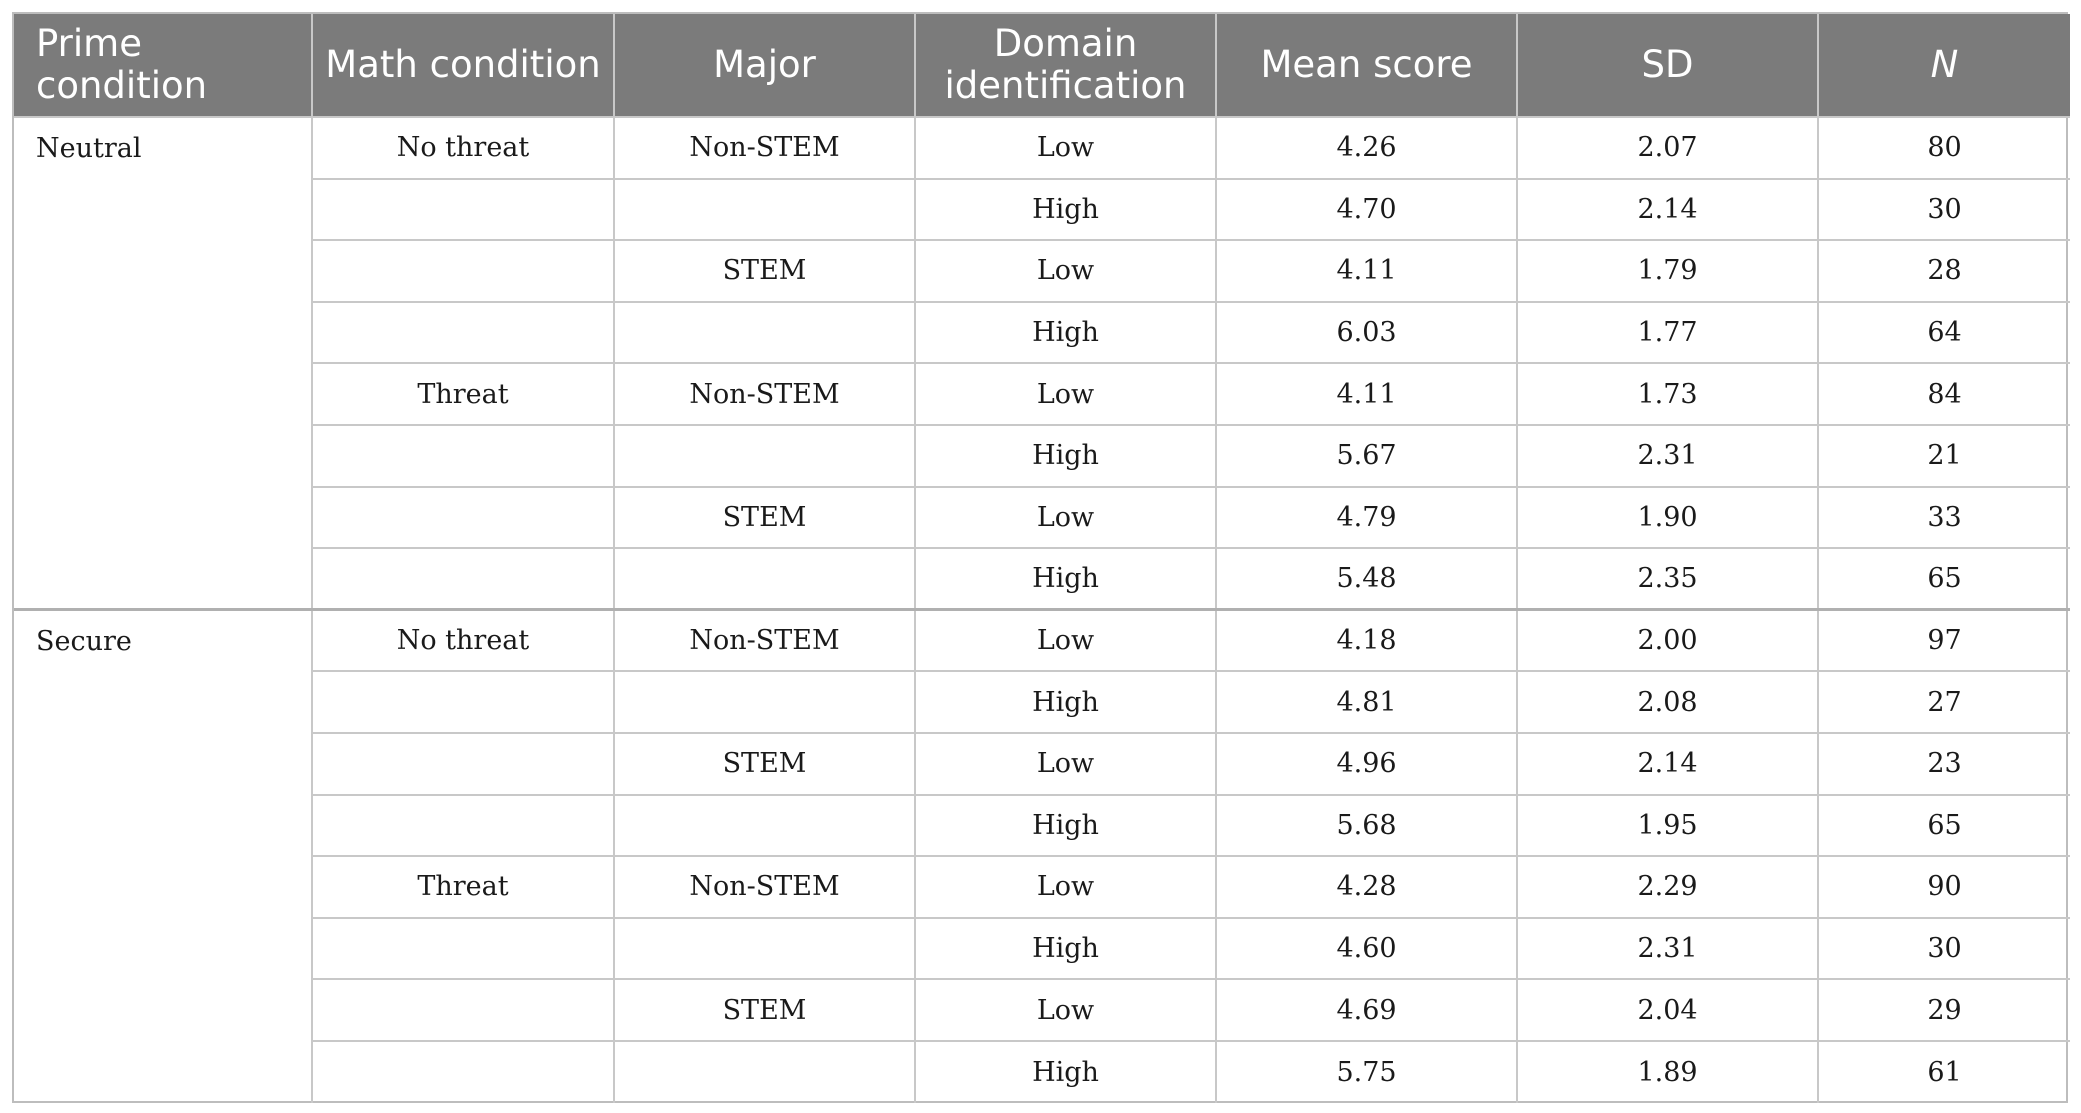  Describe the element at coordinates (462, 65) in the screenshot. I see `header-math-condition: Math condition` at that location.